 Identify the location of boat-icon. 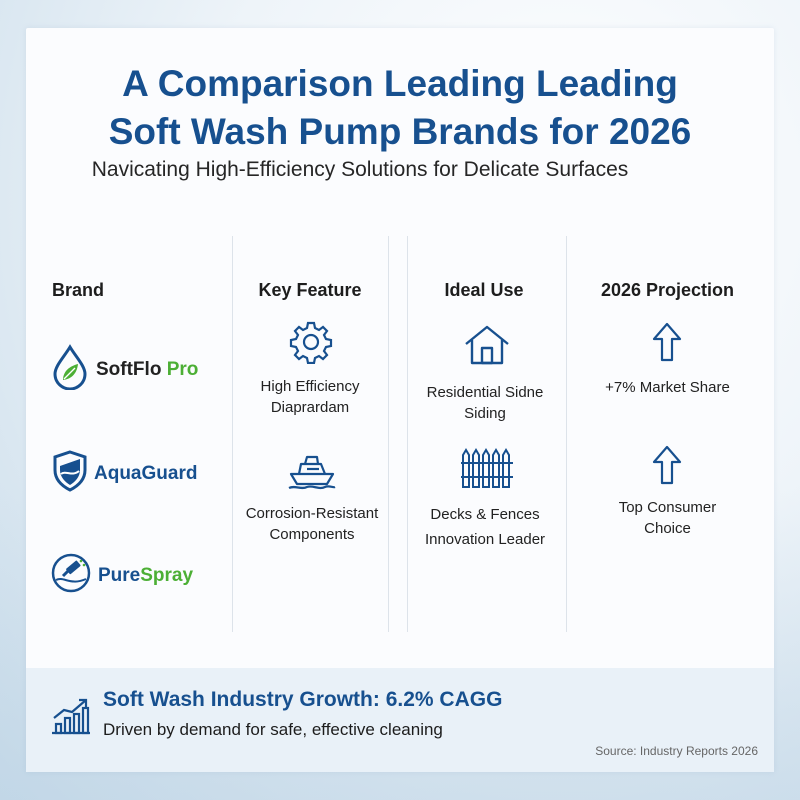
(312, 473).